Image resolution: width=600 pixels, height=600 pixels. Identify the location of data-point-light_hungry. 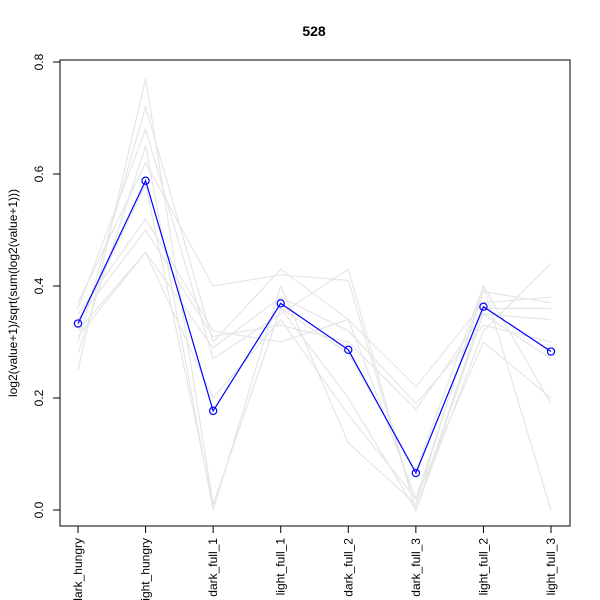
(145, 180).